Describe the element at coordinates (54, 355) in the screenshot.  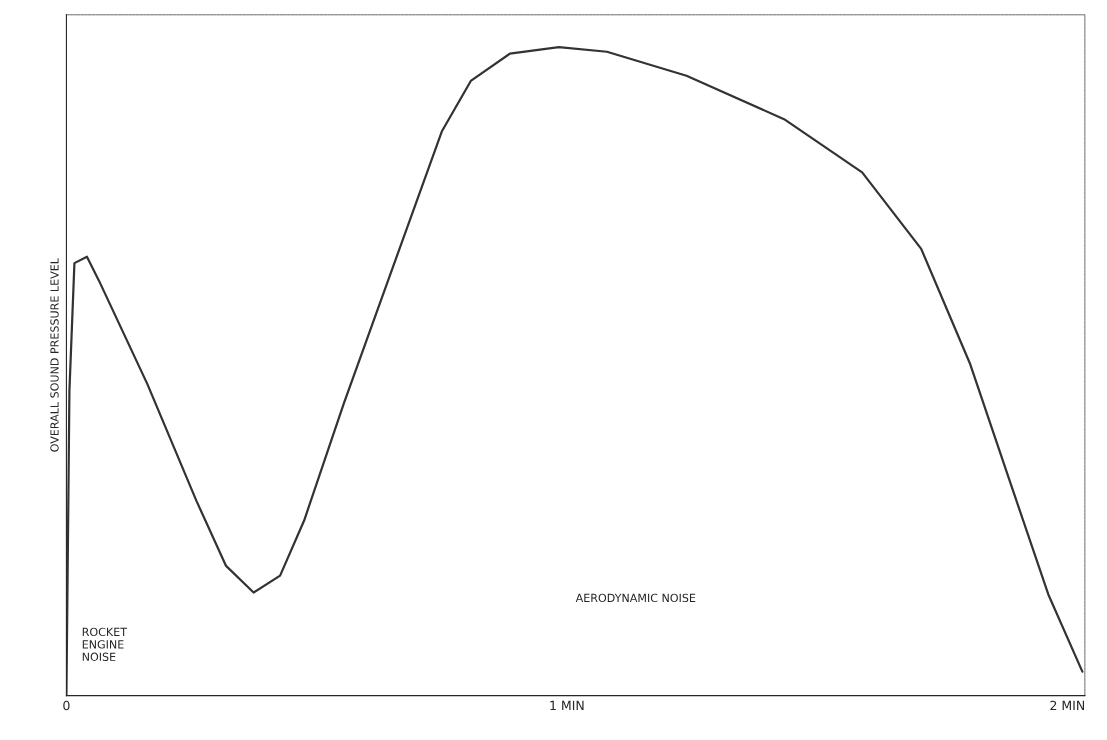
I see `y-axis-title: OVERALL SOUND PRESSURE LEVEL` at that location.